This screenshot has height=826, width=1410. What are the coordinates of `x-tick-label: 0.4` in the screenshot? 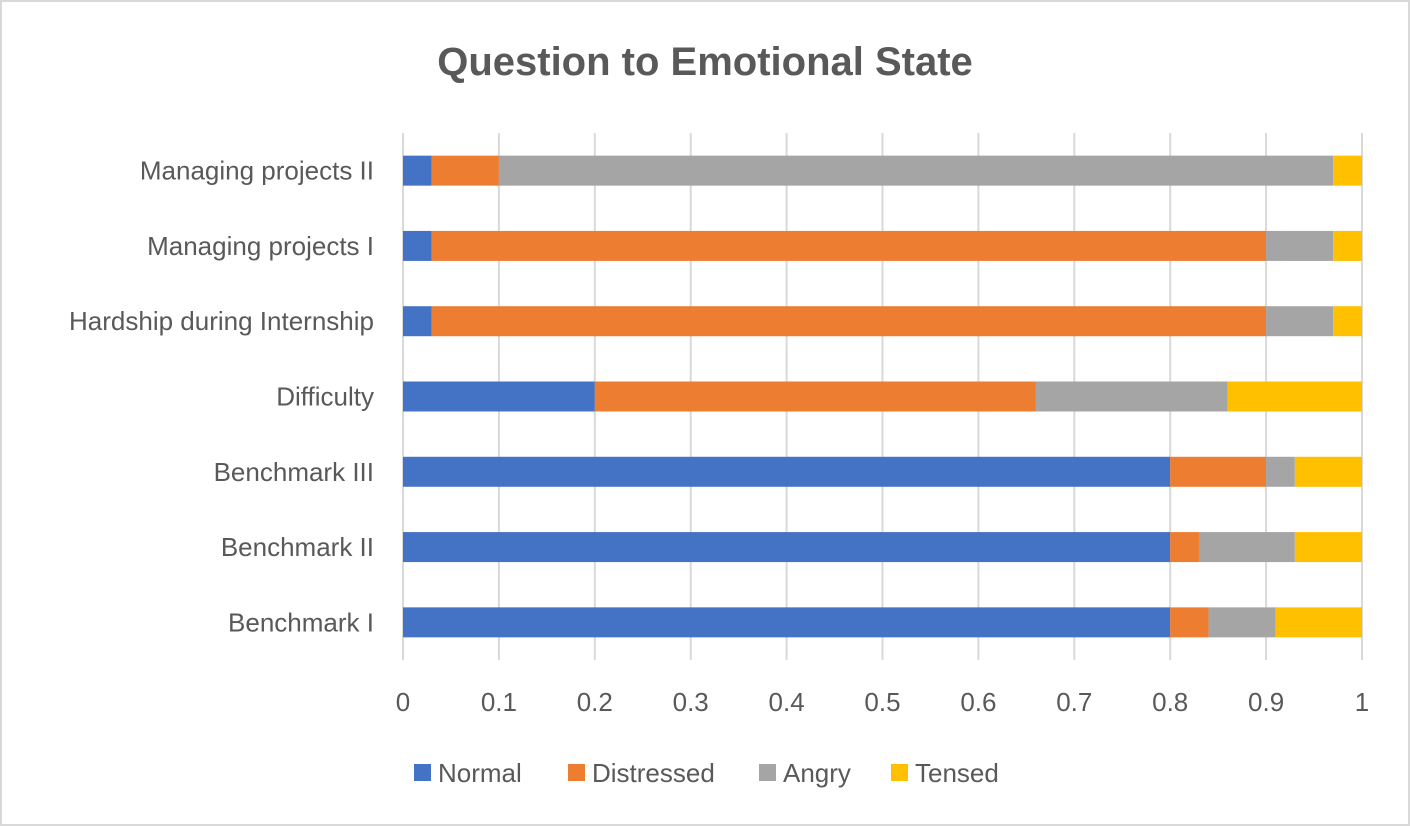 It's located at (787, 702).